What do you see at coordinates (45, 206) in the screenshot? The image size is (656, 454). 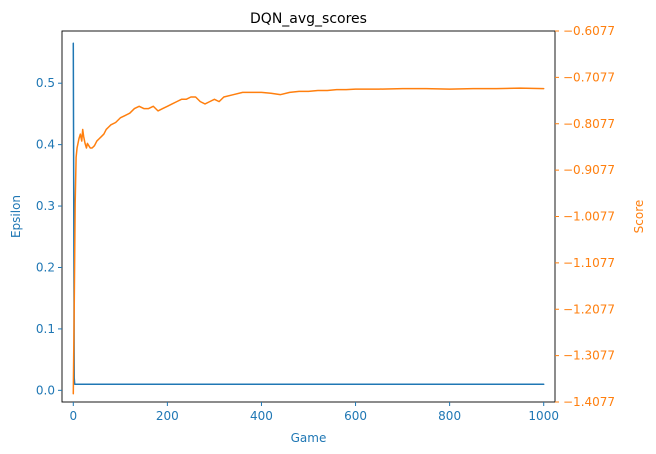 I see `y-left-tick-label: 0.3` at bounding box center [45, 206].